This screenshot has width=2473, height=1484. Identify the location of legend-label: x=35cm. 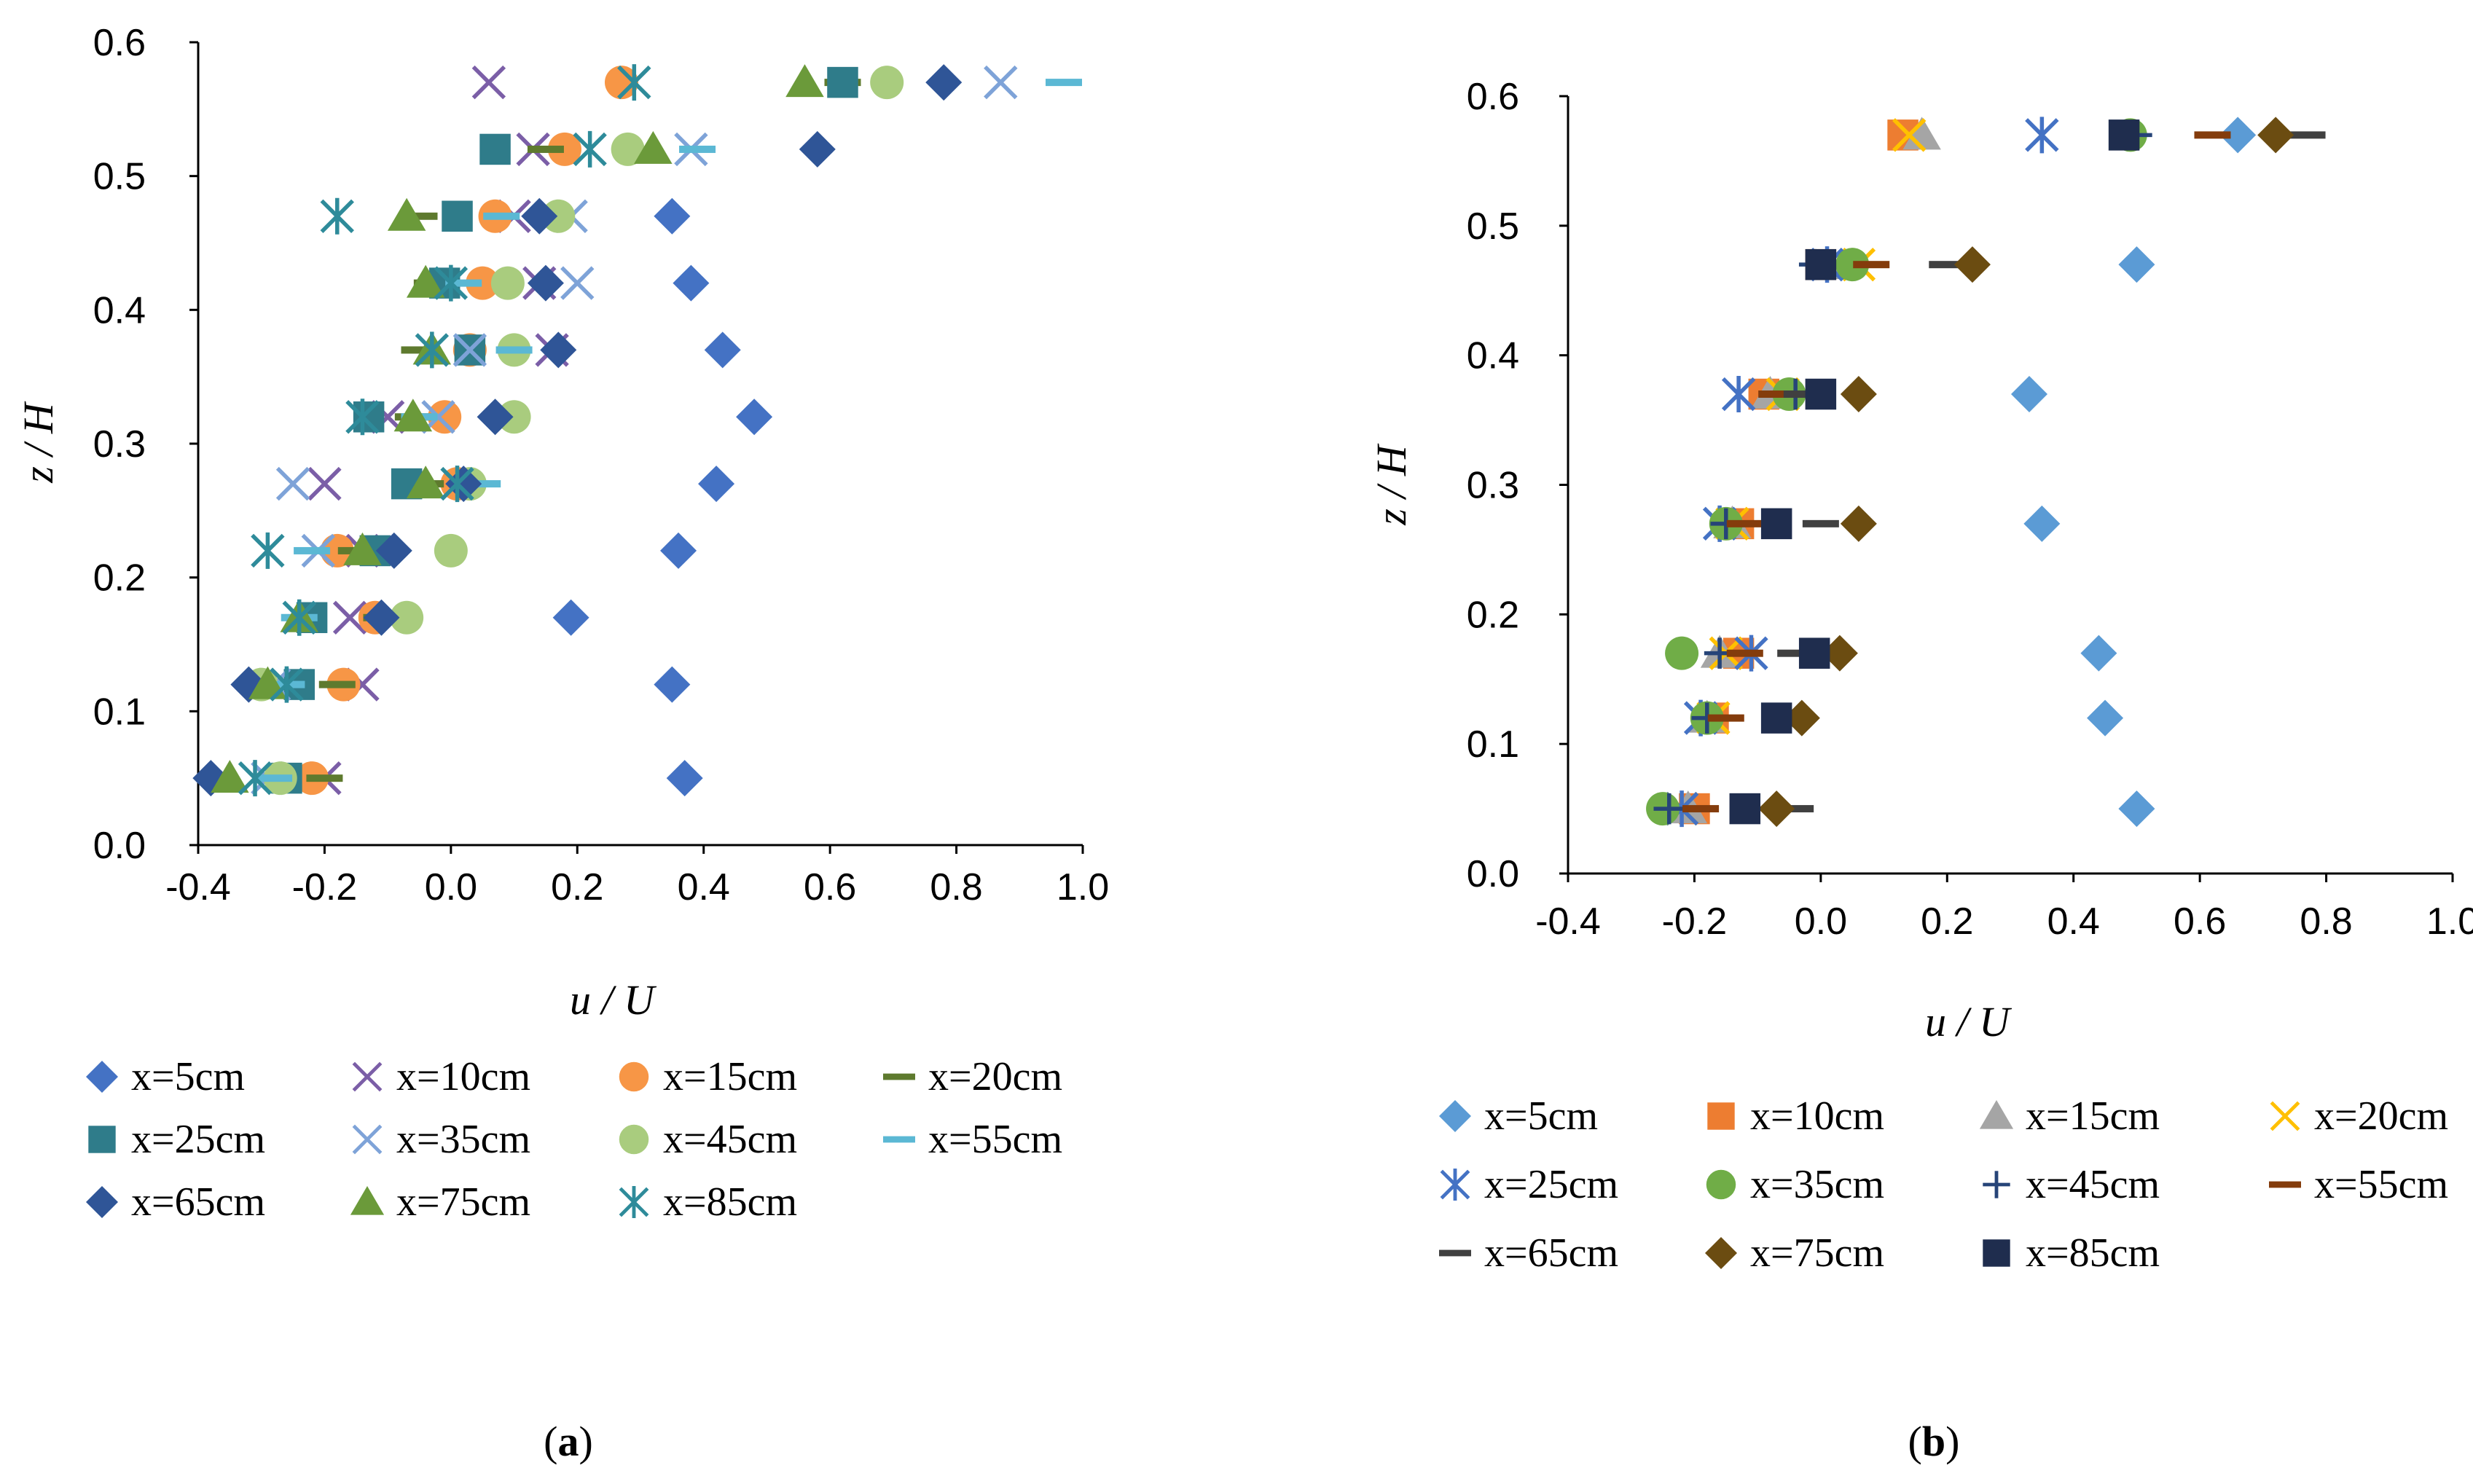
(463, 1139).